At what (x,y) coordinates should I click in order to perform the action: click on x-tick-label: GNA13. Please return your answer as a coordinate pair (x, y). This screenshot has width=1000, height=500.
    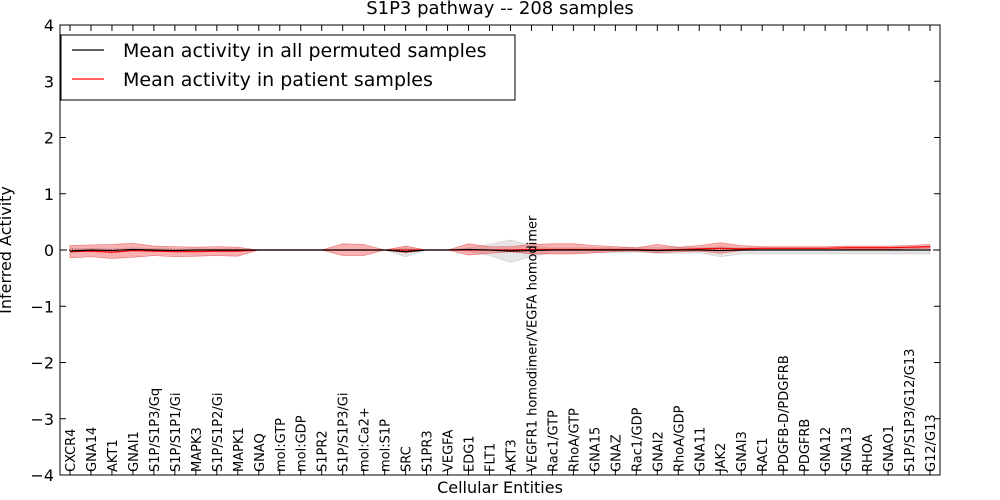
    Looking at the image, I should click on (847, 449).